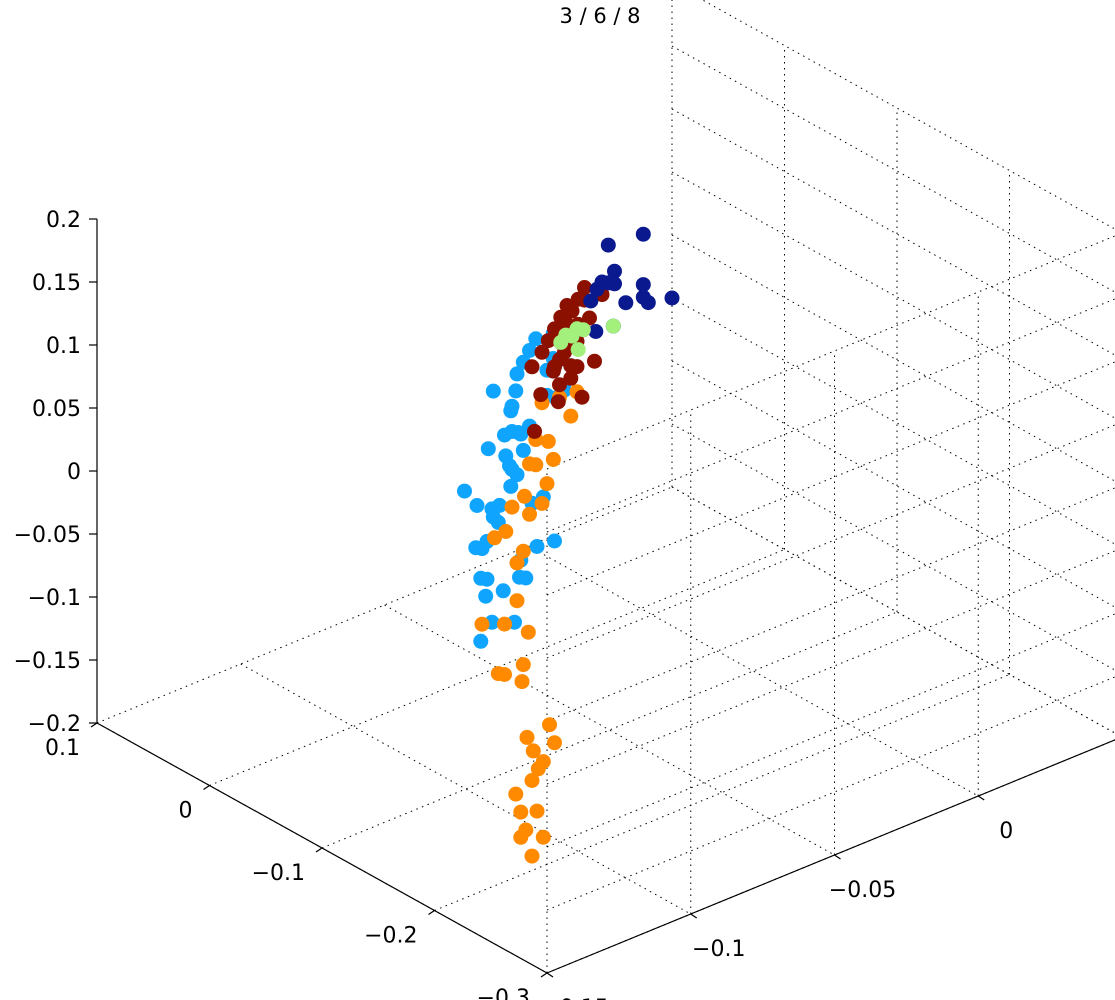 This screenshot has width=1115, height=1000. I want to click on z-tick-label: 0.1, so click(63, 346).